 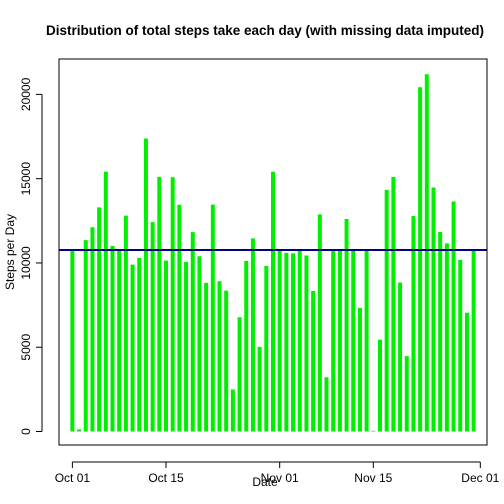 What do you see at coordinates (166, 478) in the screenshot?
I see `x-tick-label: Oct 15` at bounding box center [166, 478].